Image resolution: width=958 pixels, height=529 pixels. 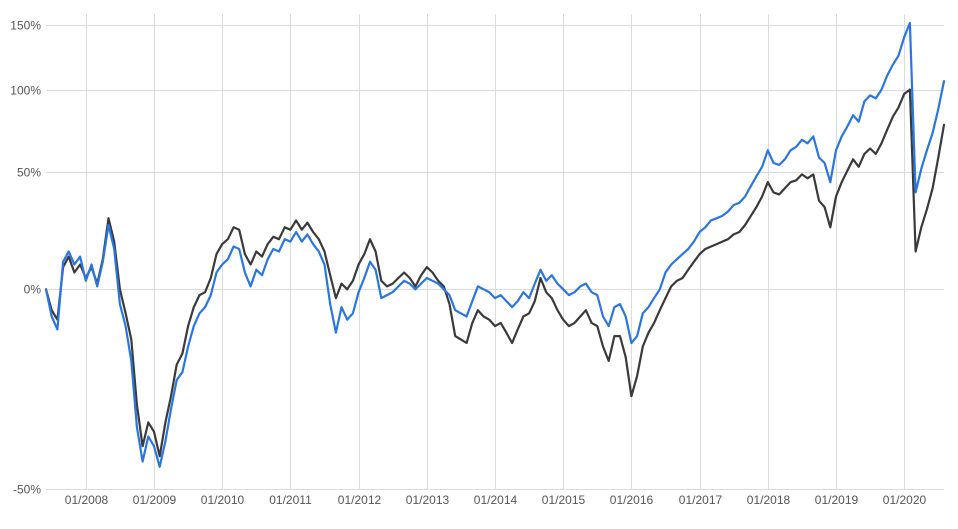 I want to click on x-tick-label: 01/2014, so click(x=496, y=500).